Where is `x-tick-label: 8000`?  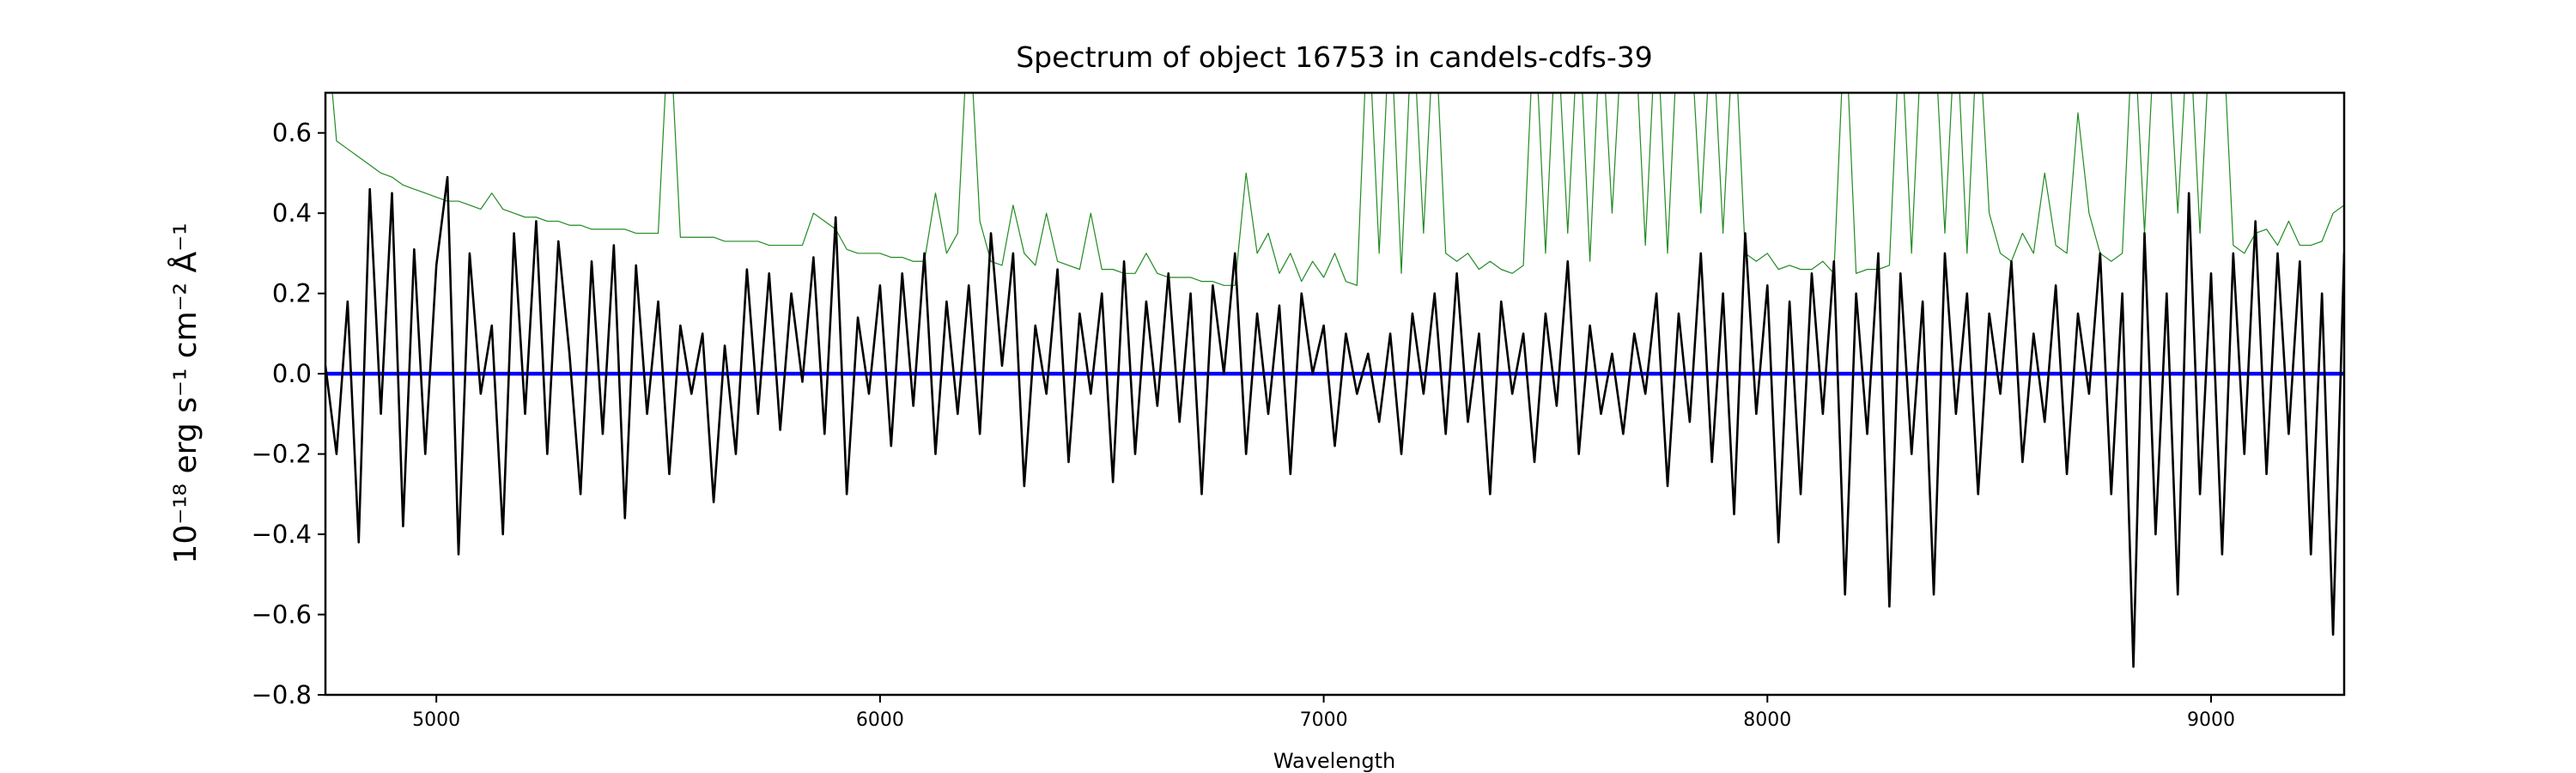 x-tick-label: 8000 is located at coordinates (1767, 720).